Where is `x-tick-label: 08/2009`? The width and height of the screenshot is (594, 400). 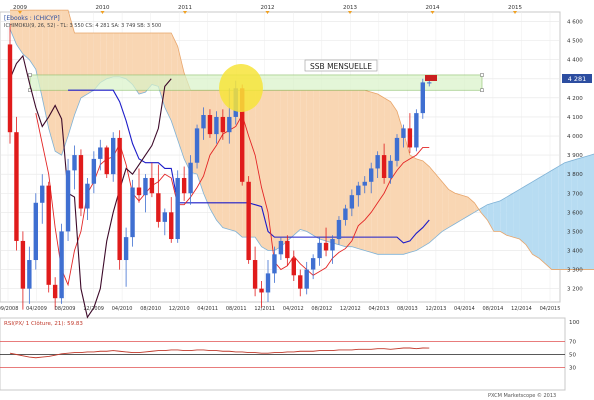 x-tick-label: 08/2009 is located at coordinates (65, 309).